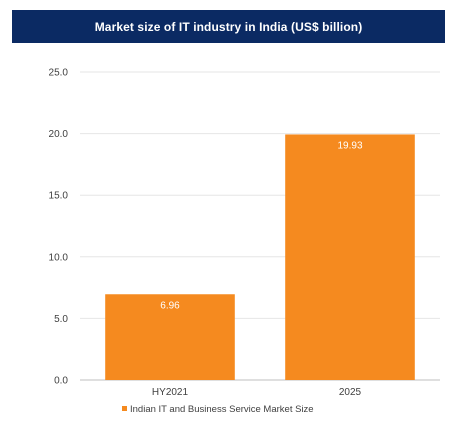  I want to click on y-tick-label: 25.0, so click(59, 73).